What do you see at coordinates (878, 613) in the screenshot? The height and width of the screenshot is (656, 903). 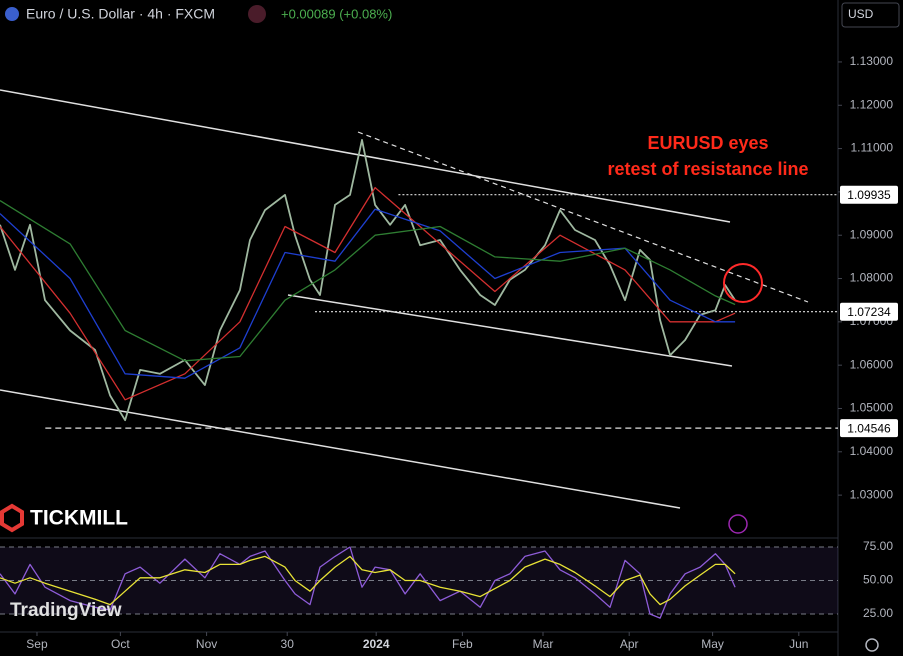 I see `y-tick-label: 25.00` at bounding box center [878, 613].